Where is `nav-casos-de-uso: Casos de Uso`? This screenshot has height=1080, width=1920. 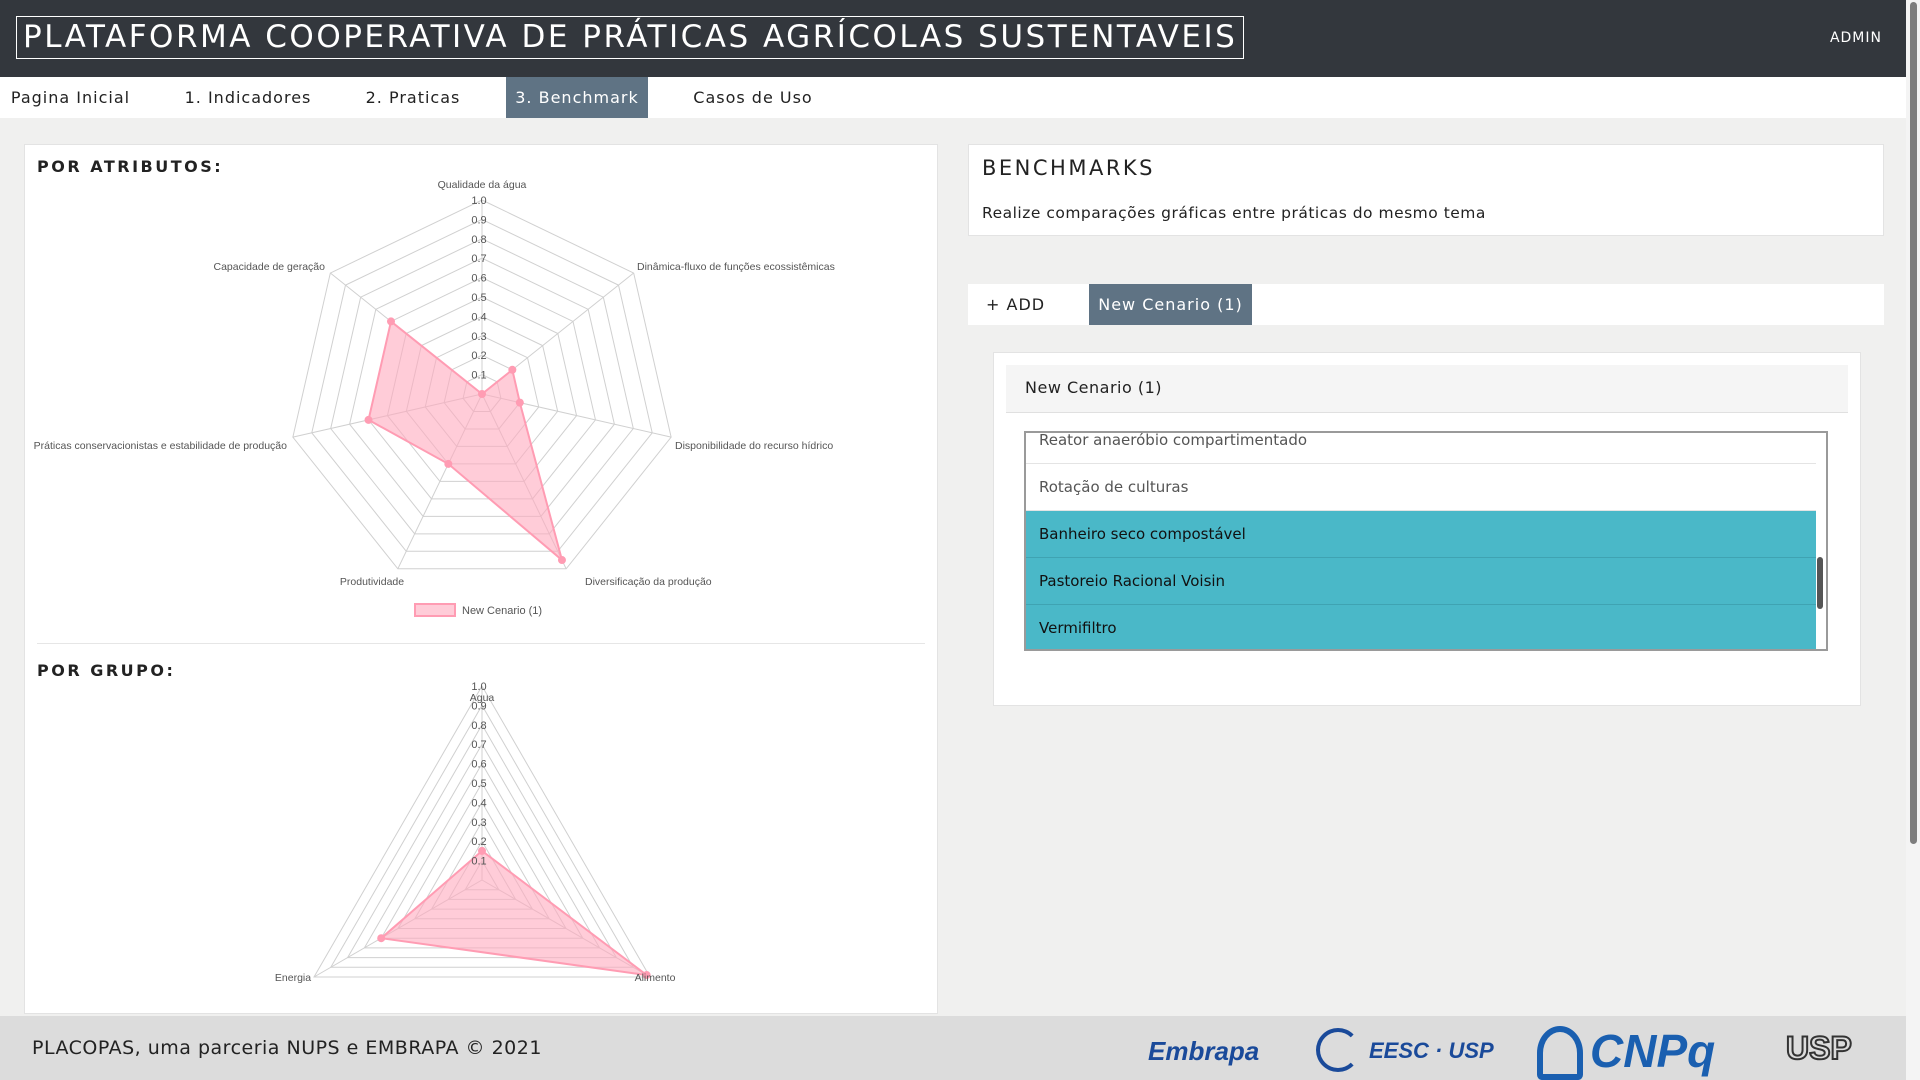 nav-casos-de-uso: Casos de Uso is located at coordinates (753, 97).